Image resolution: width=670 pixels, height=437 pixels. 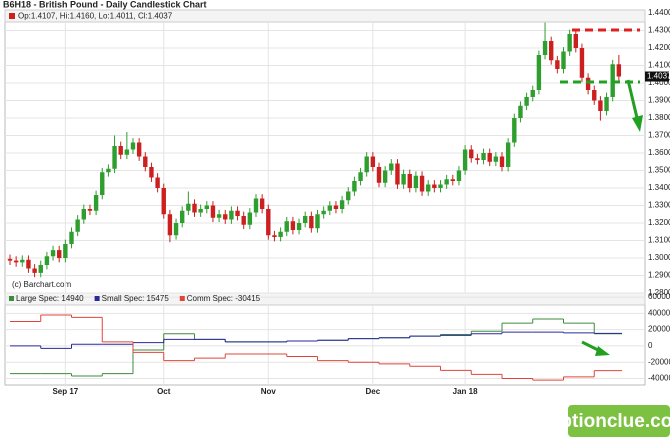 I want to click on y-tick-label: 1.3500, so click(x=659, y=170).